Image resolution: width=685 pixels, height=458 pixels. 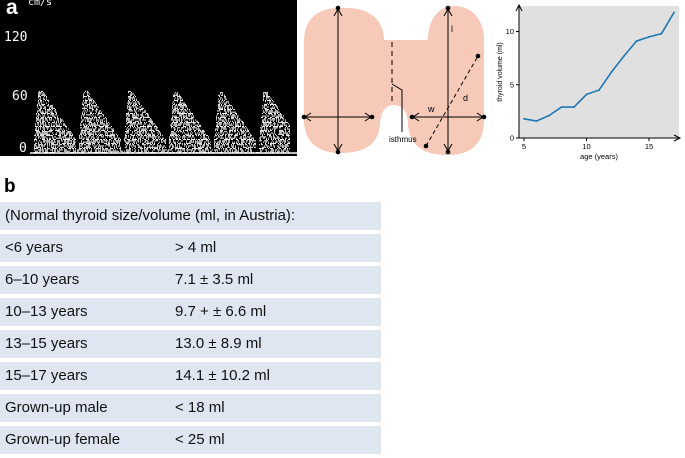 What do you see at coordinates (12, 9) in the screenshot?
I see `panel-a-label: a` at bounding box center [12, 9].